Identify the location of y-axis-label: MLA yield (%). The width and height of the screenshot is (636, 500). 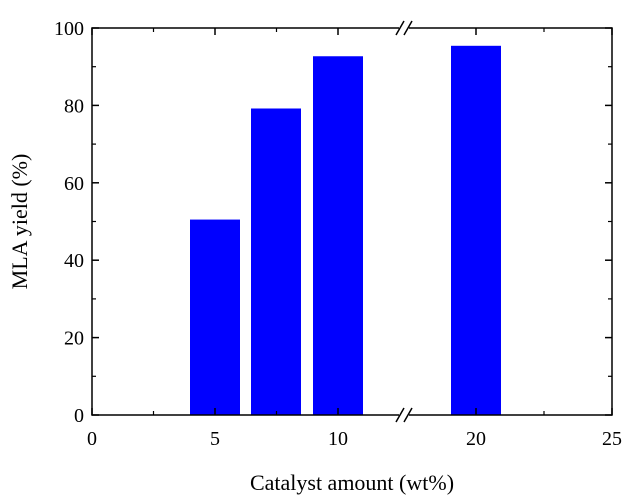
(19, 222).